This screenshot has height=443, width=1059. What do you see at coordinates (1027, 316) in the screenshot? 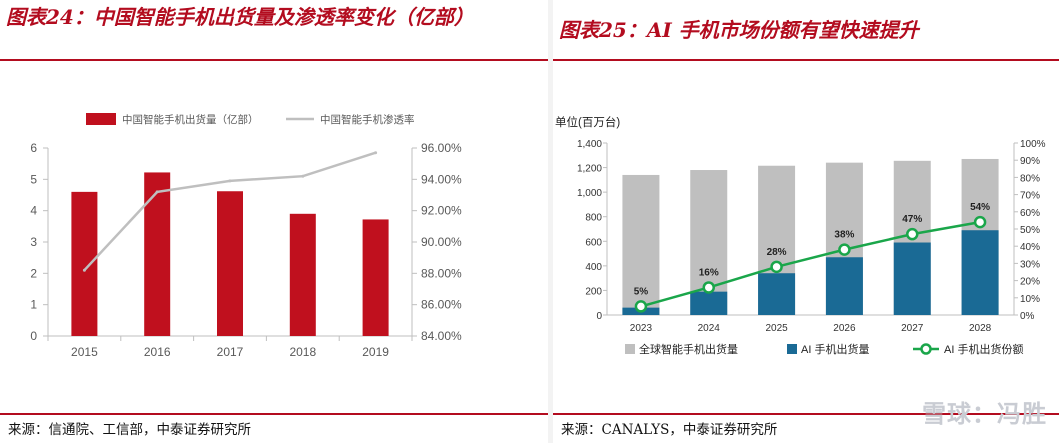
I see `right-y-tick-label: 0%` at bounding box center [1027, 316].